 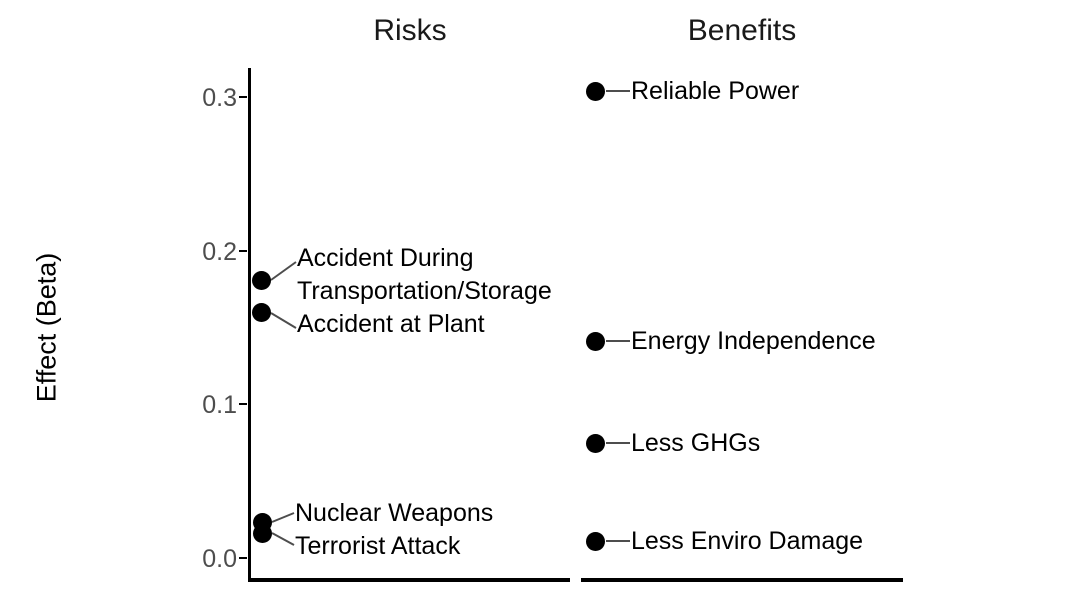 What do you see at coordinates (385, 258) in the screenshot?
I see `label-accident-transport-line1: Accident During` at bounding box center [385, 258].